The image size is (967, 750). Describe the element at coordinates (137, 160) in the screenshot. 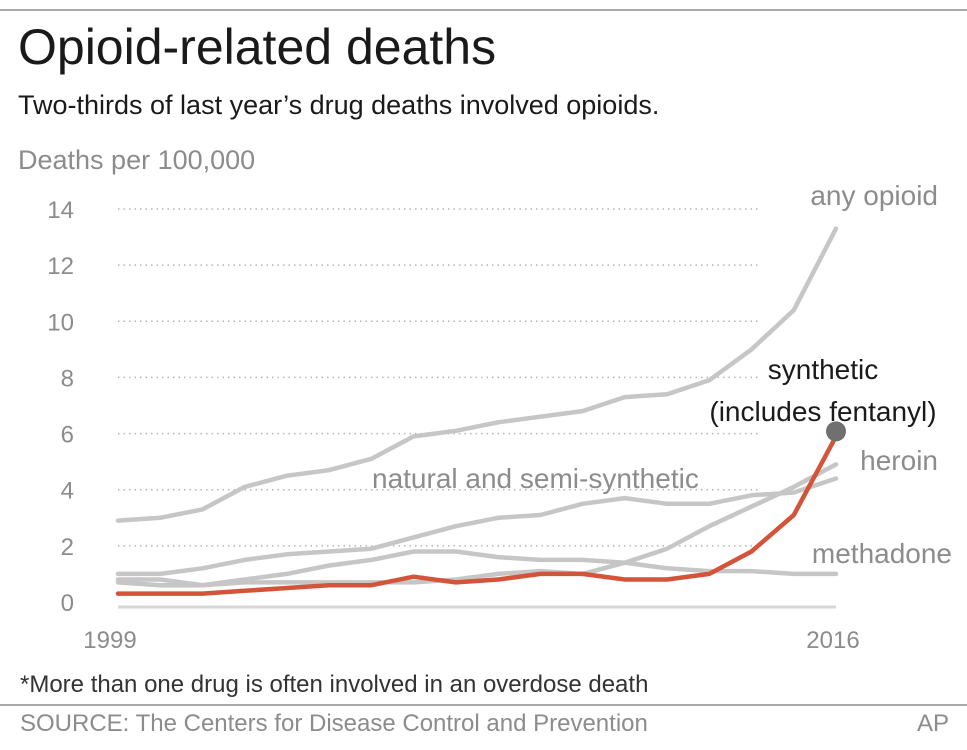

I see `y-axis-label: Deaths per 100,000` at that location.